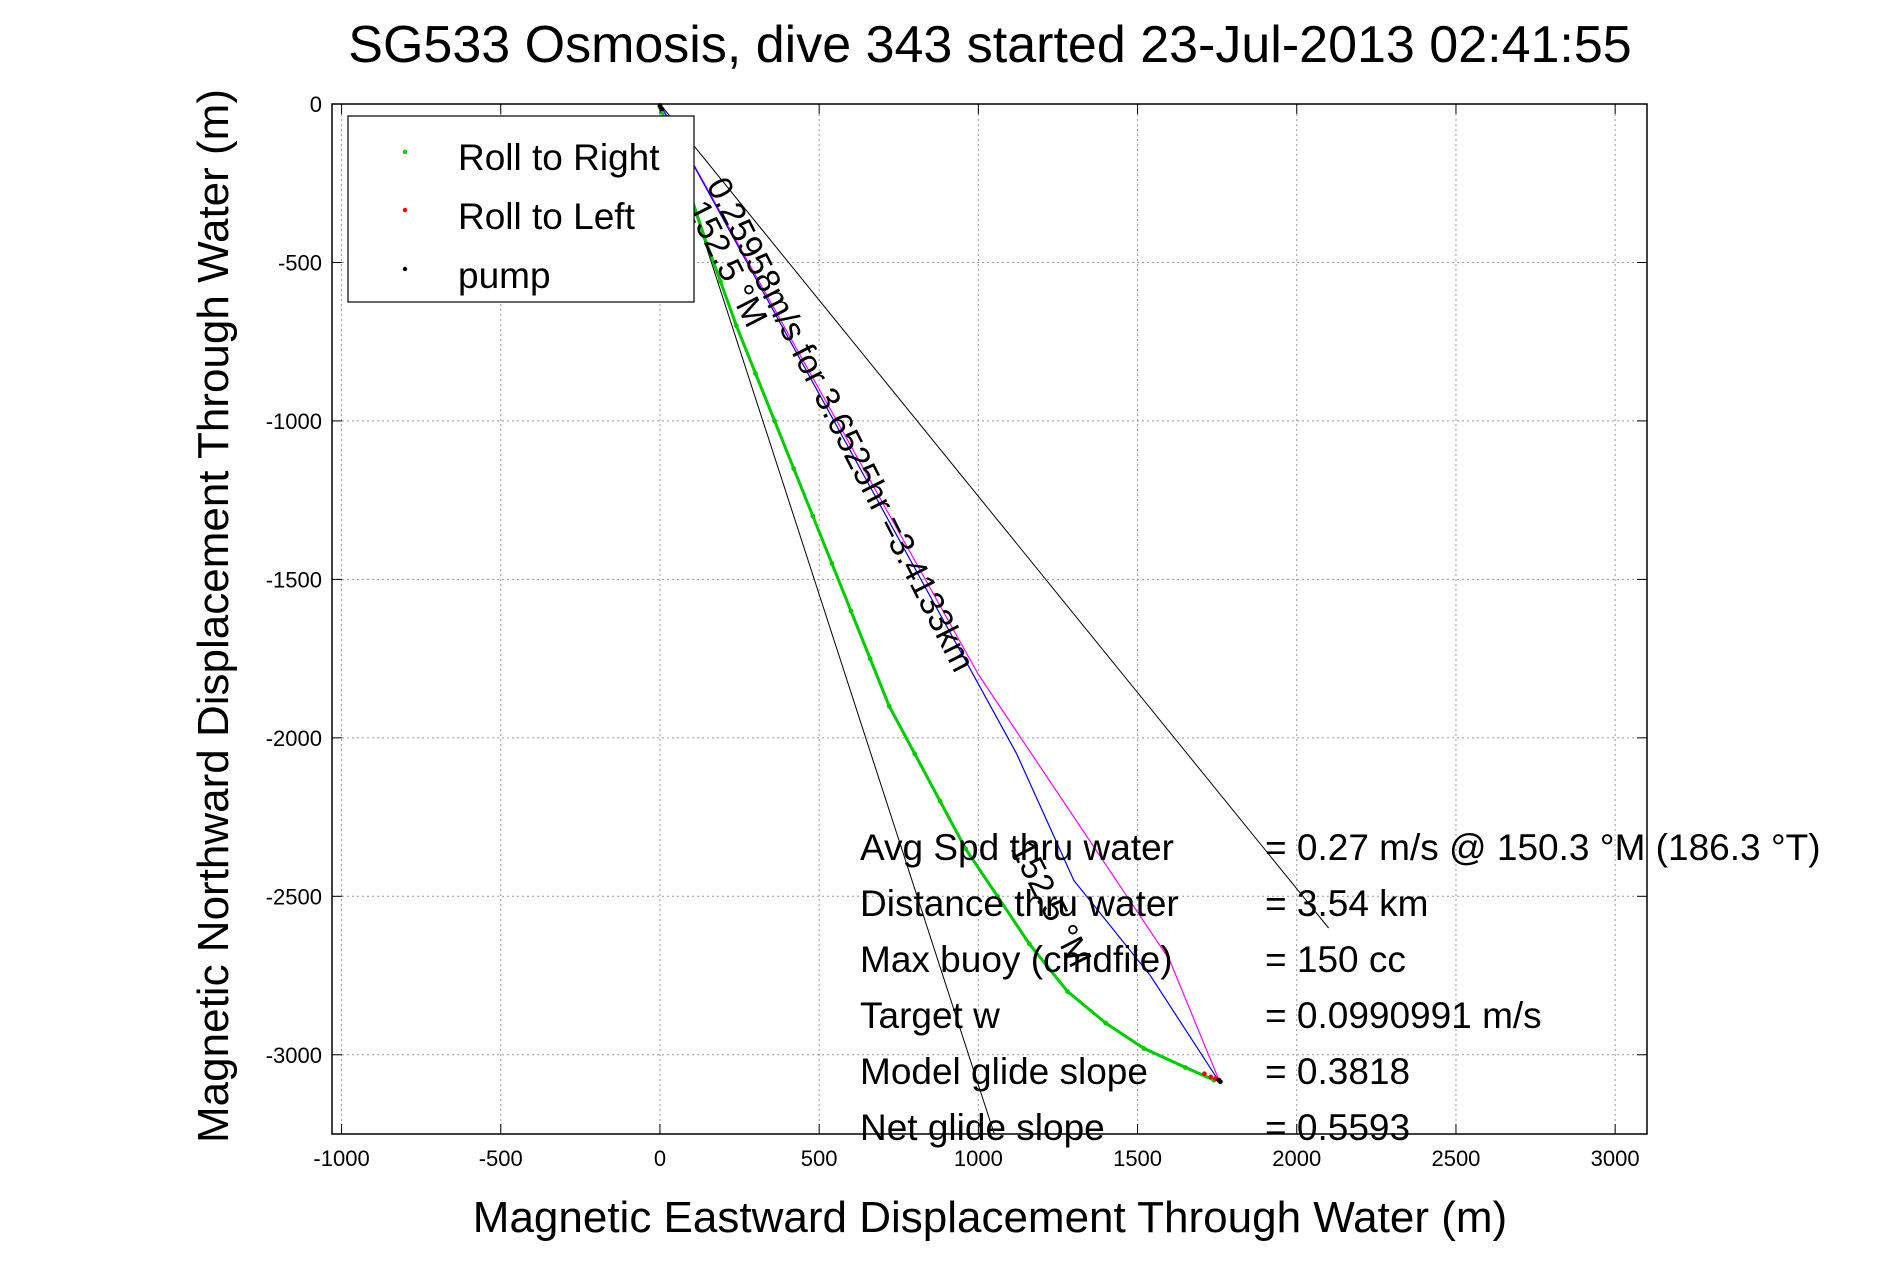 The width and height of the screenshot is (1891, 1262). What do you see at coordinates (982, 1127) in the screenshot?
I see `stat-label-net-glide: Net glide slope` at bounding box center [982, 1127].